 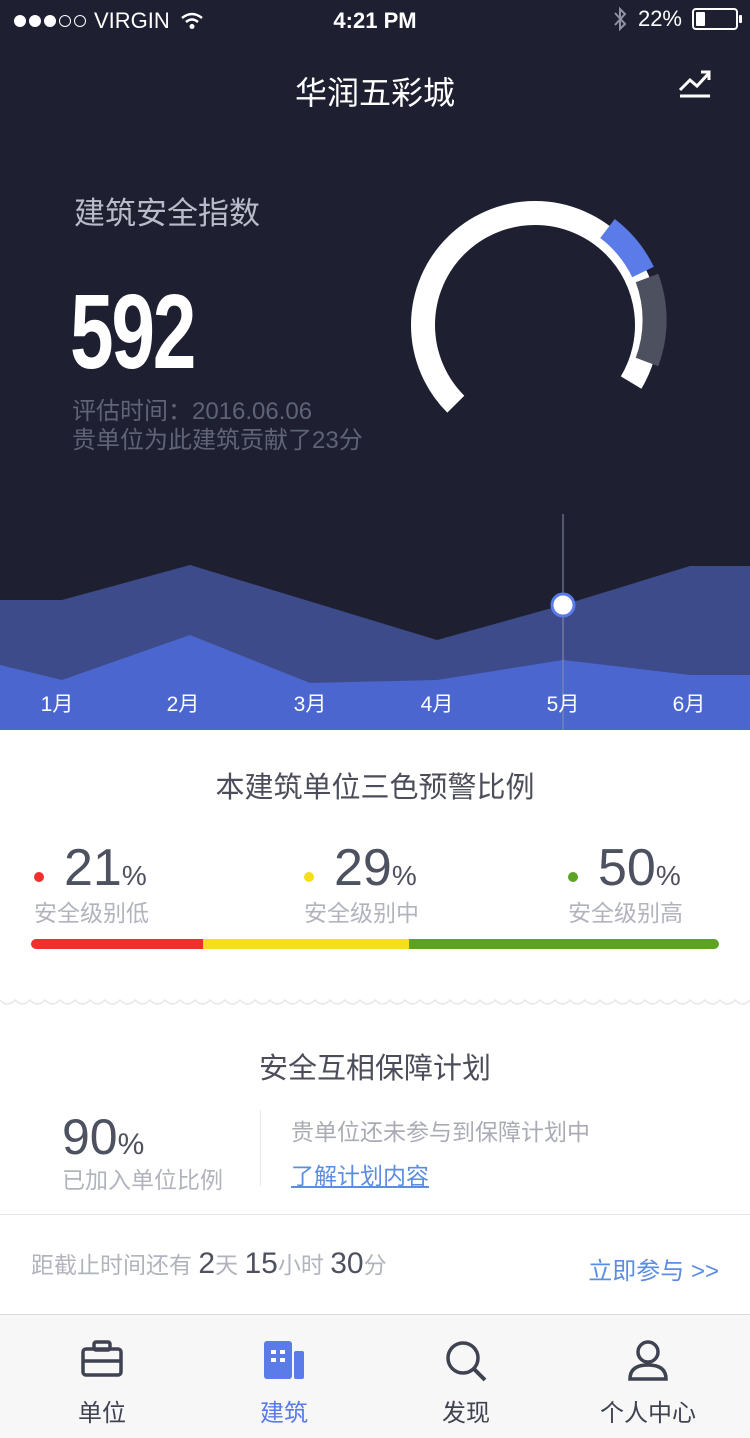 I want to click on month-label-1: 1月, so click(x=57, y=704).